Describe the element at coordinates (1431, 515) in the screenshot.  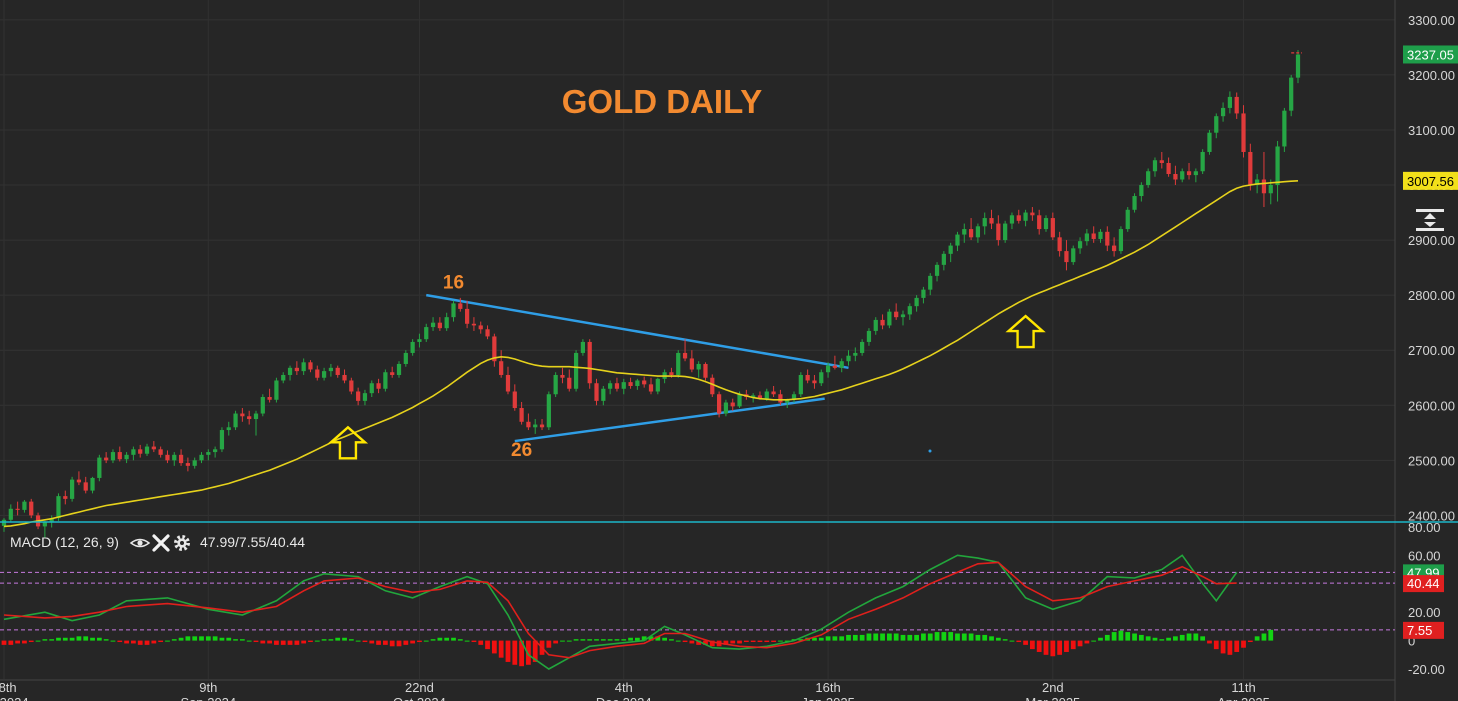
I see `price-tick-label: 2400.00` at that location.